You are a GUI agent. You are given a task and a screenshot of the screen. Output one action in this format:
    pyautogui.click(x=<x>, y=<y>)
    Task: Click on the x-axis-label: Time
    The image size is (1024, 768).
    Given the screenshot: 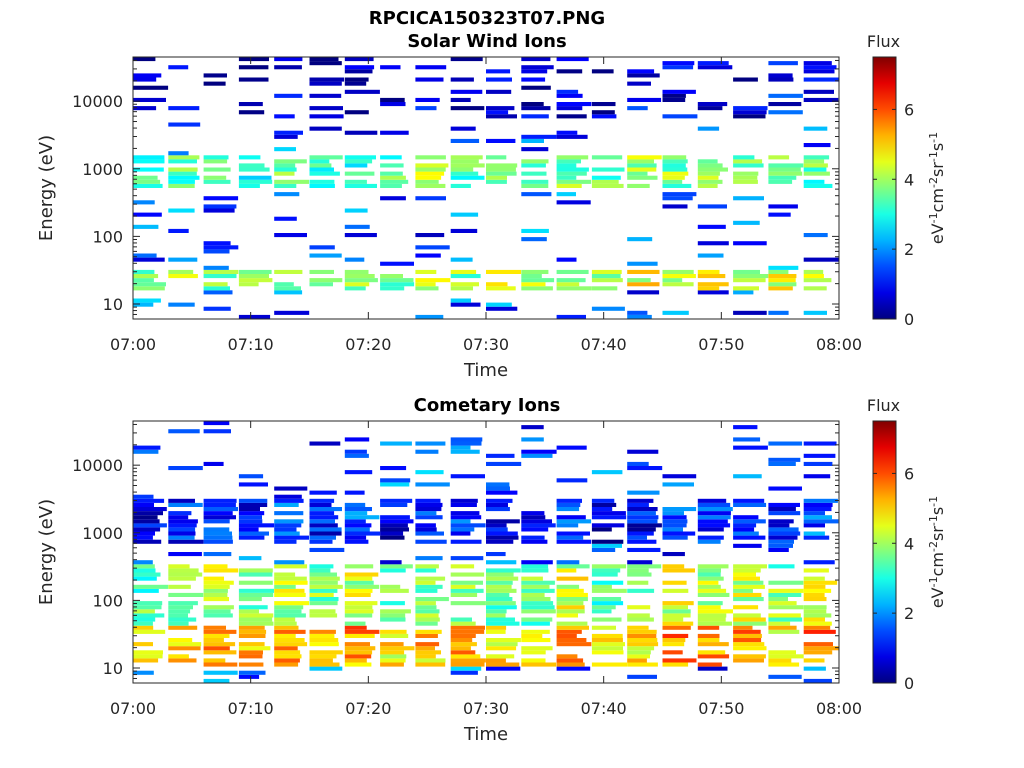 What is the action you would take?
    pyautogui.click(x=485, y=370)
    